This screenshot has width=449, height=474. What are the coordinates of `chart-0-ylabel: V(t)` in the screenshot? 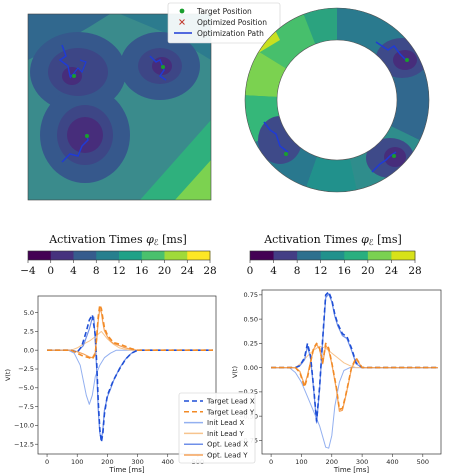 It's located at (8, 375).